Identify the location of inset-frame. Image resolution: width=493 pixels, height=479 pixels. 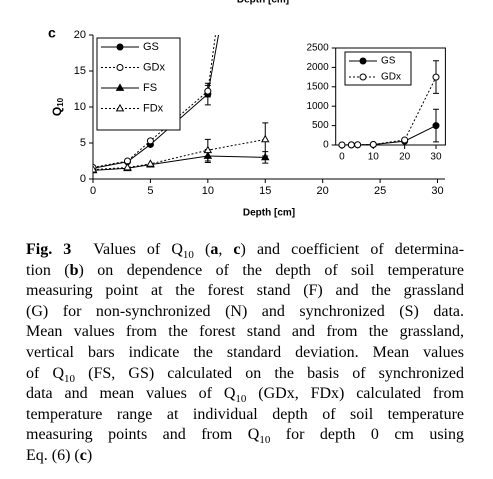
(390, 96).